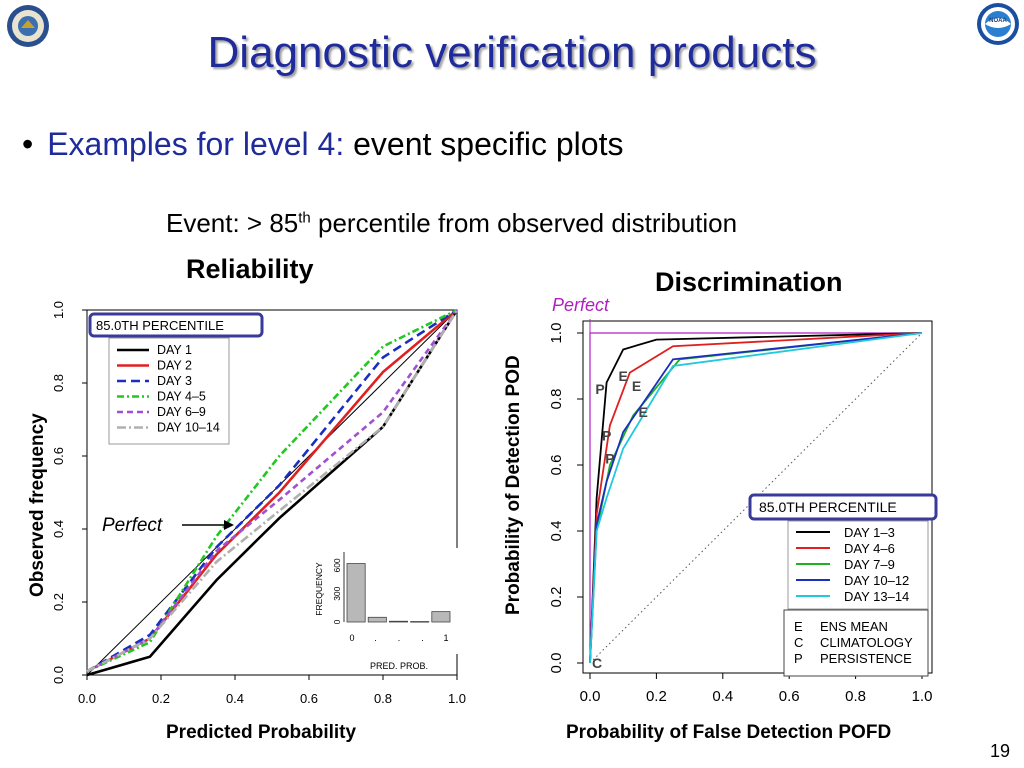  Describe the element at coordinates (319, 589) in the screenshot. I see `inset-ylabel: FREQUENCY` at that location.